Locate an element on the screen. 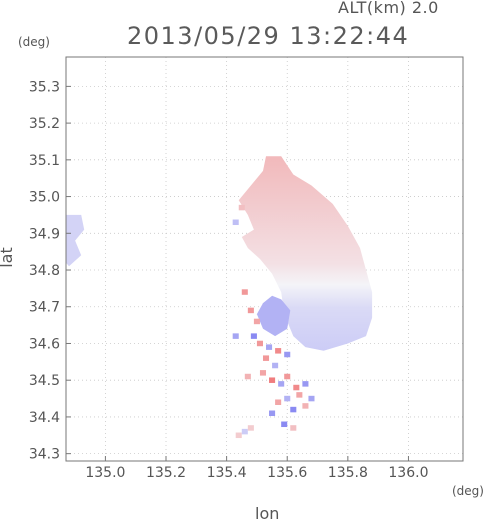 This screenshot has width=491, height=523. chart-timestamp: 2013/05/29 13:22:44 is located at coordinates (268, 36).